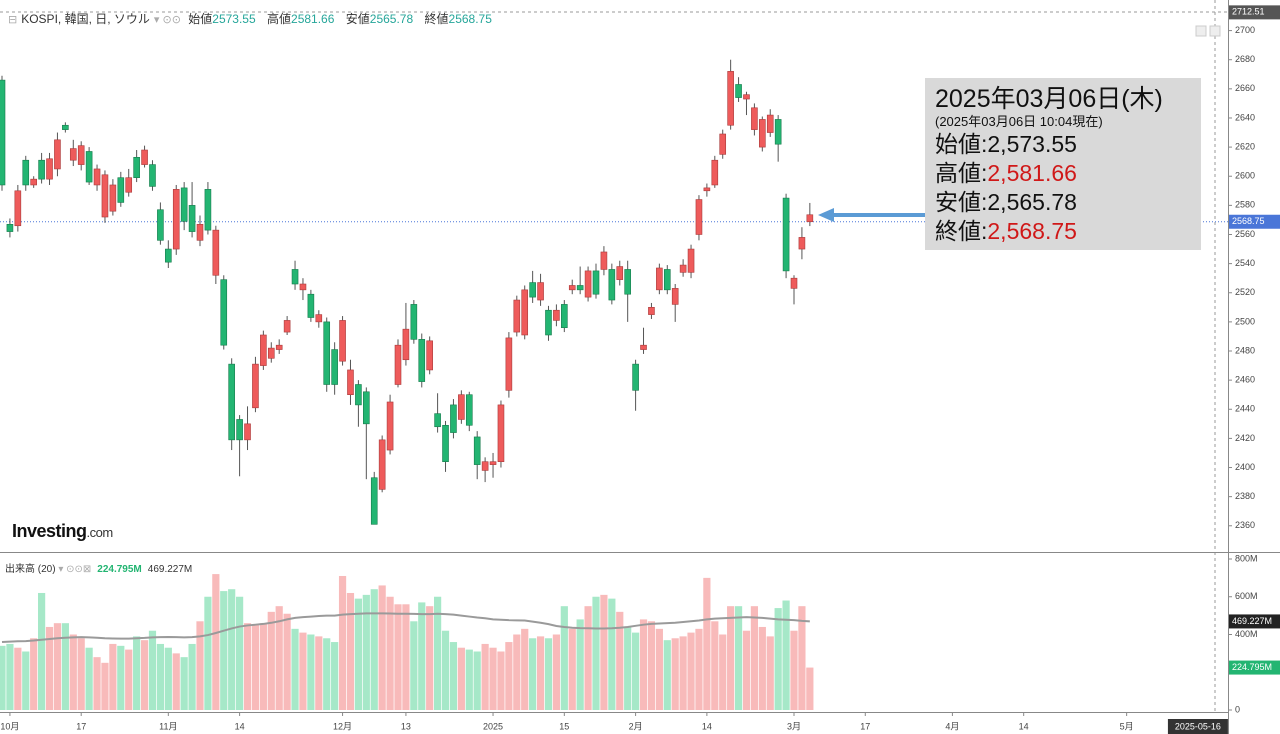 This screenshot has height=734, width=1280. I want to click on info-label: 始値:, so click(961, 144).